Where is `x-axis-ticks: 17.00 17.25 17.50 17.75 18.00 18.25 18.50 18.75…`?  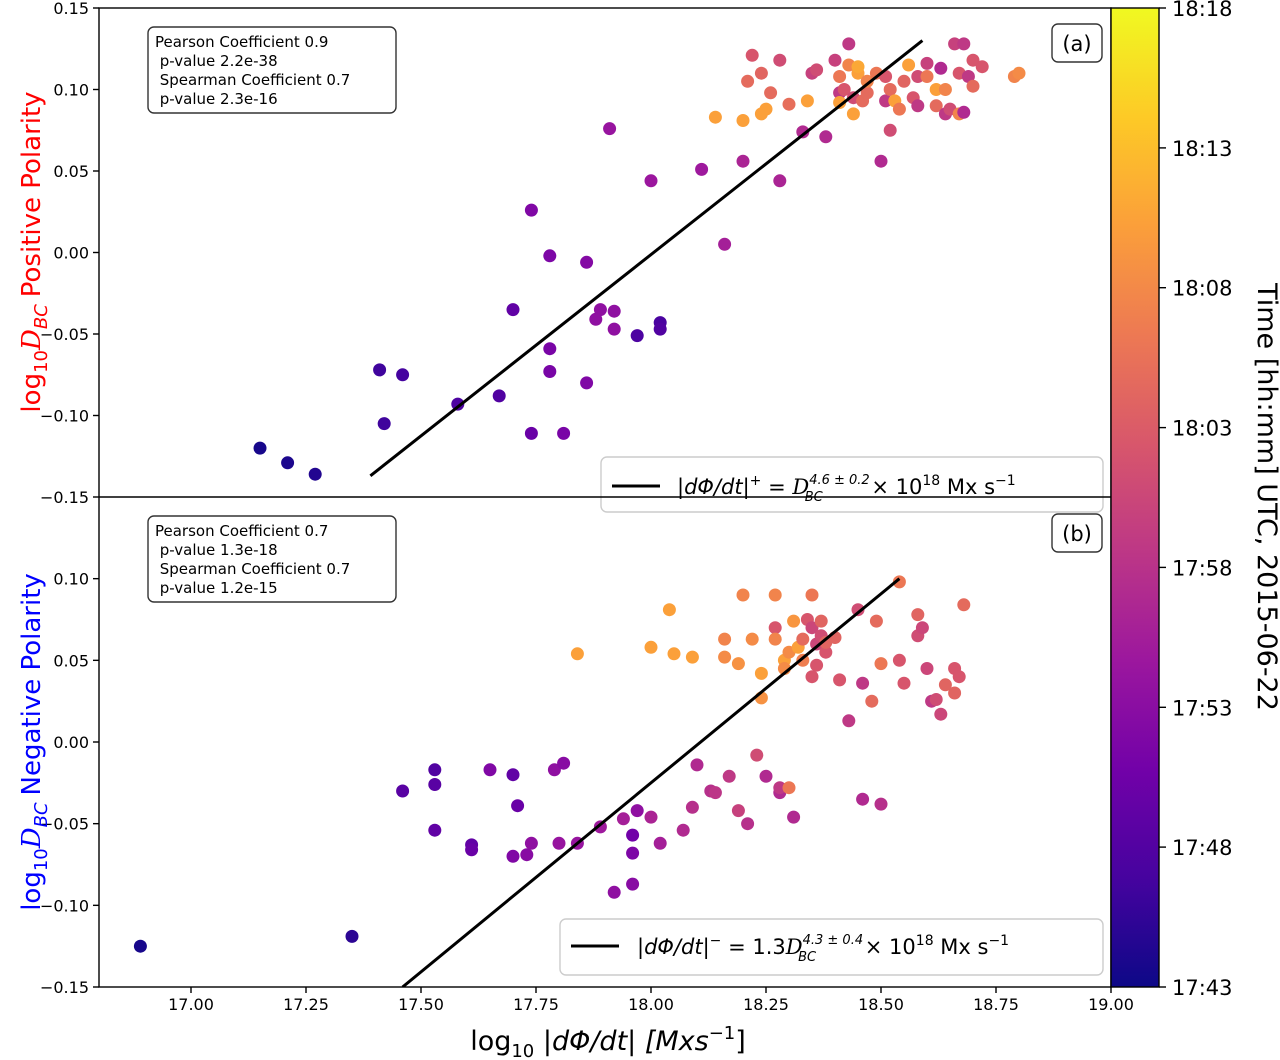 x-axis-ticks: 17.00 17.25 17.50 17.75 18.00 18.25 18.50 18.75… is located at coordinates (651, 1000).